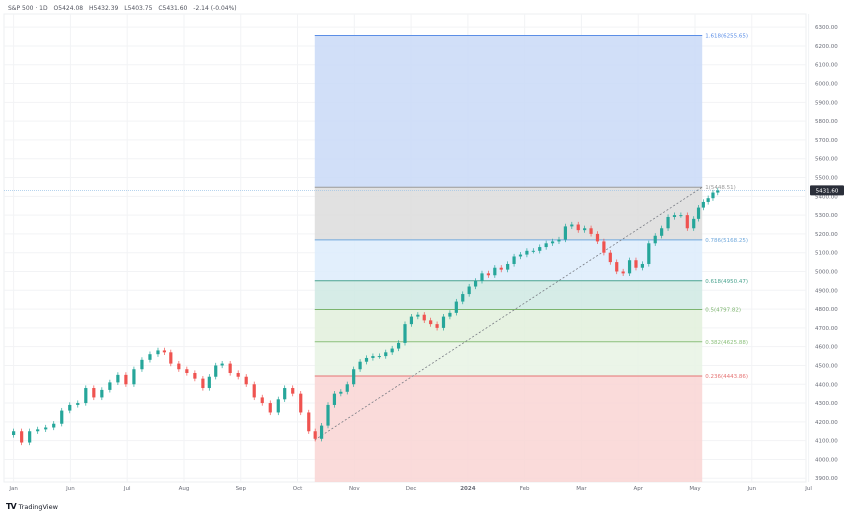  I want to click on y-tick-label: 5700.00, so click(826, 141).